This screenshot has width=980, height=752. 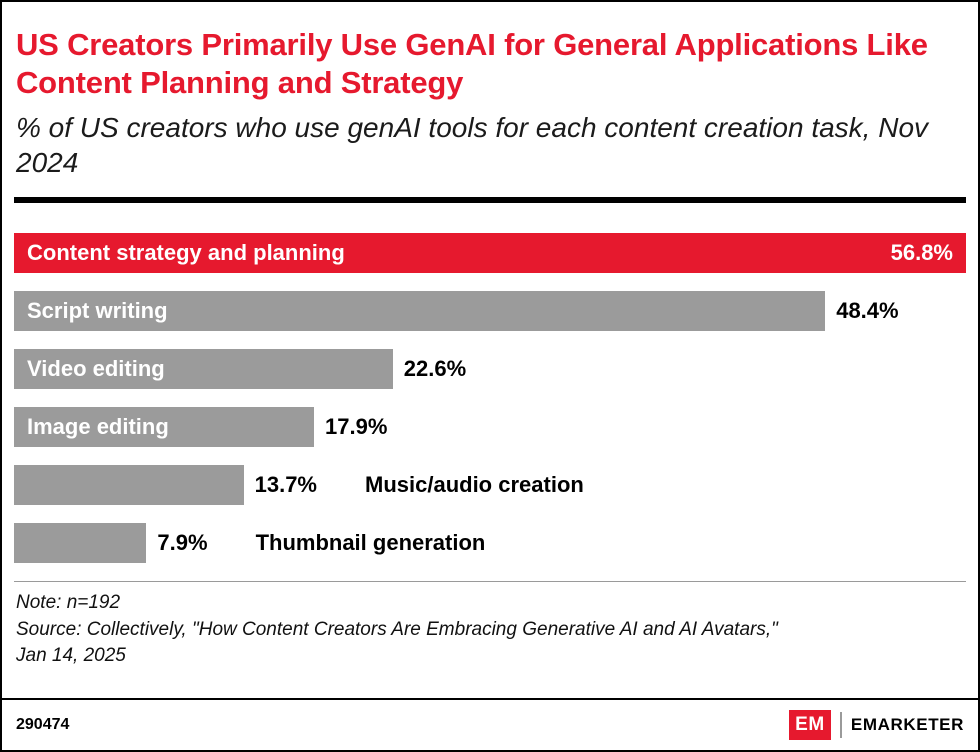 I want to click on em-logo-icon: EM, so click(x=809, y=725).